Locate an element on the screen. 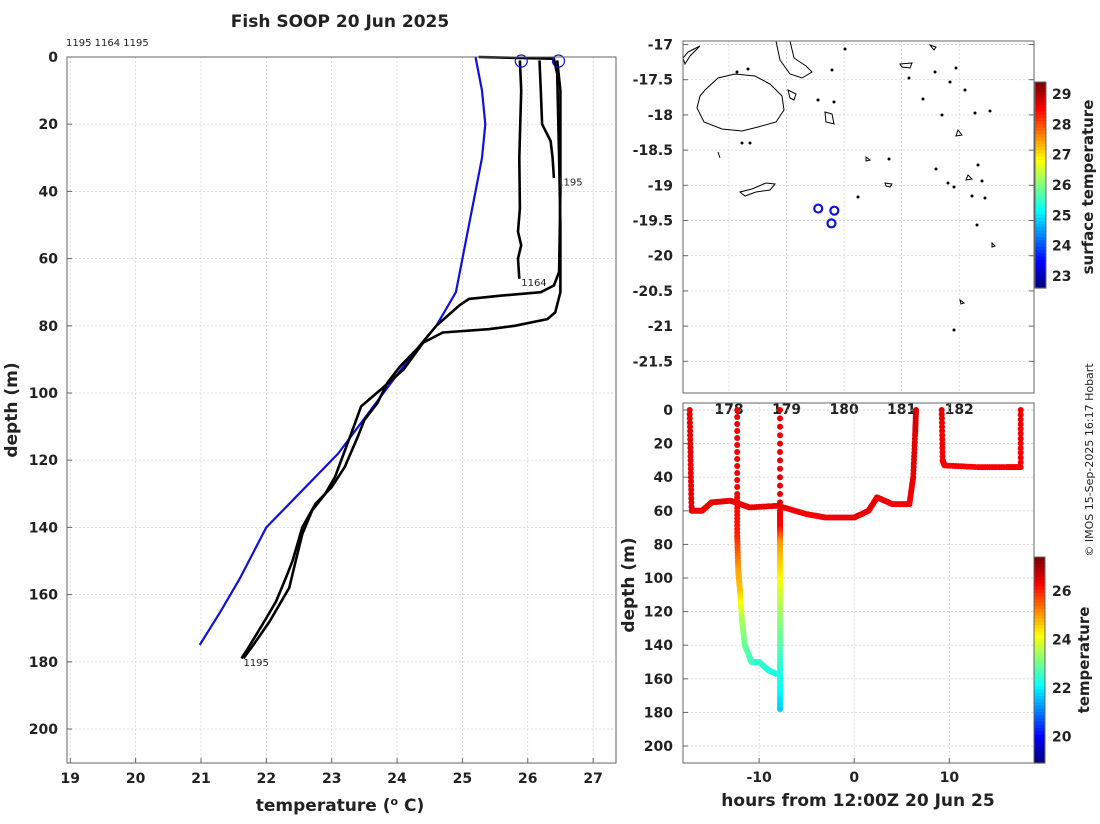 The width and height of the screenshot is (1100, 824). td-colorbar-tick-label: 24 is located at coordinates (1062, 640).